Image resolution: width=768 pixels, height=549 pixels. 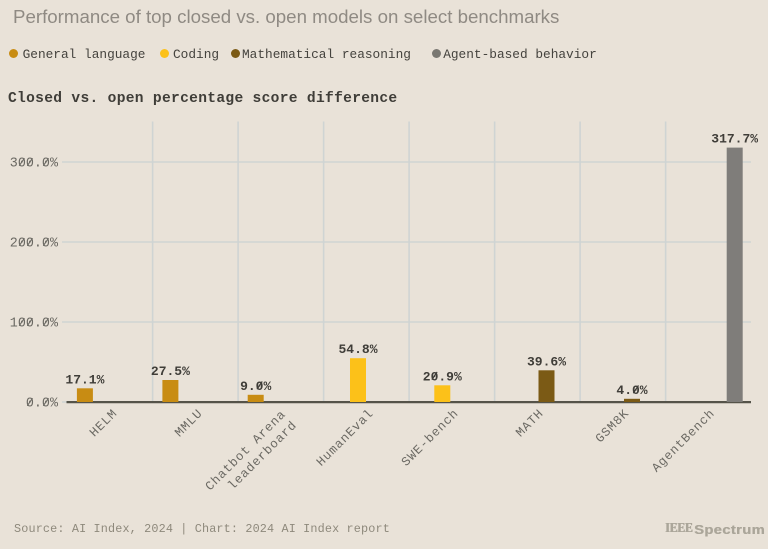 What do you see at coordinates (345, 438) in the screenshot?
I see `svg-text: HumanEval` at bounding box center [345, 438].